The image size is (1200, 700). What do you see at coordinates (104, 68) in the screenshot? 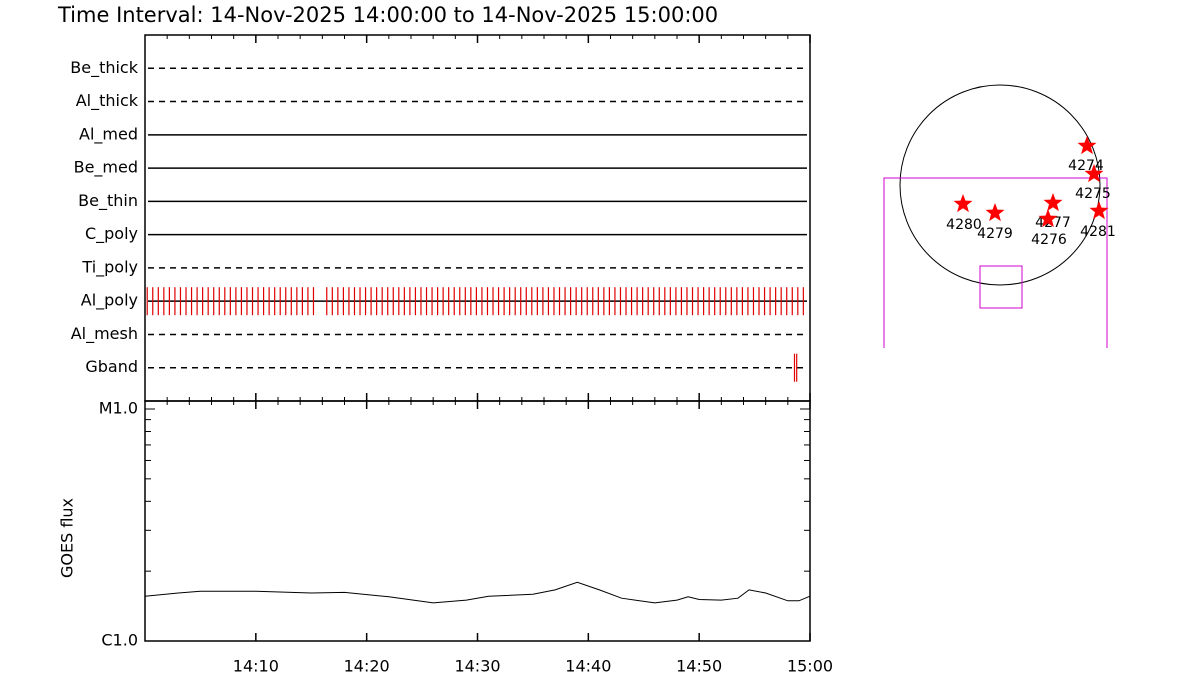
I see `filter-label: Be_thick` at bounding box center [104, 68].